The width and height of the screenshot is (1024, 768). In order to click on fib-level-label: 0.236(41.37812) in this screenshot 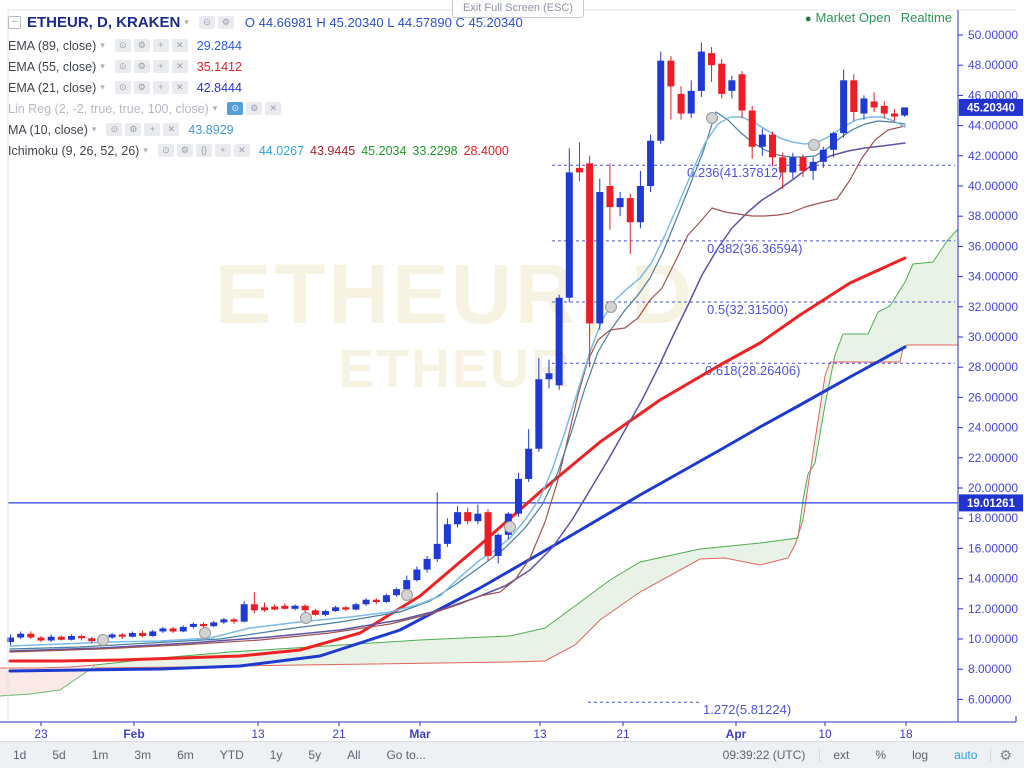, I will do `click(734, 172)`.